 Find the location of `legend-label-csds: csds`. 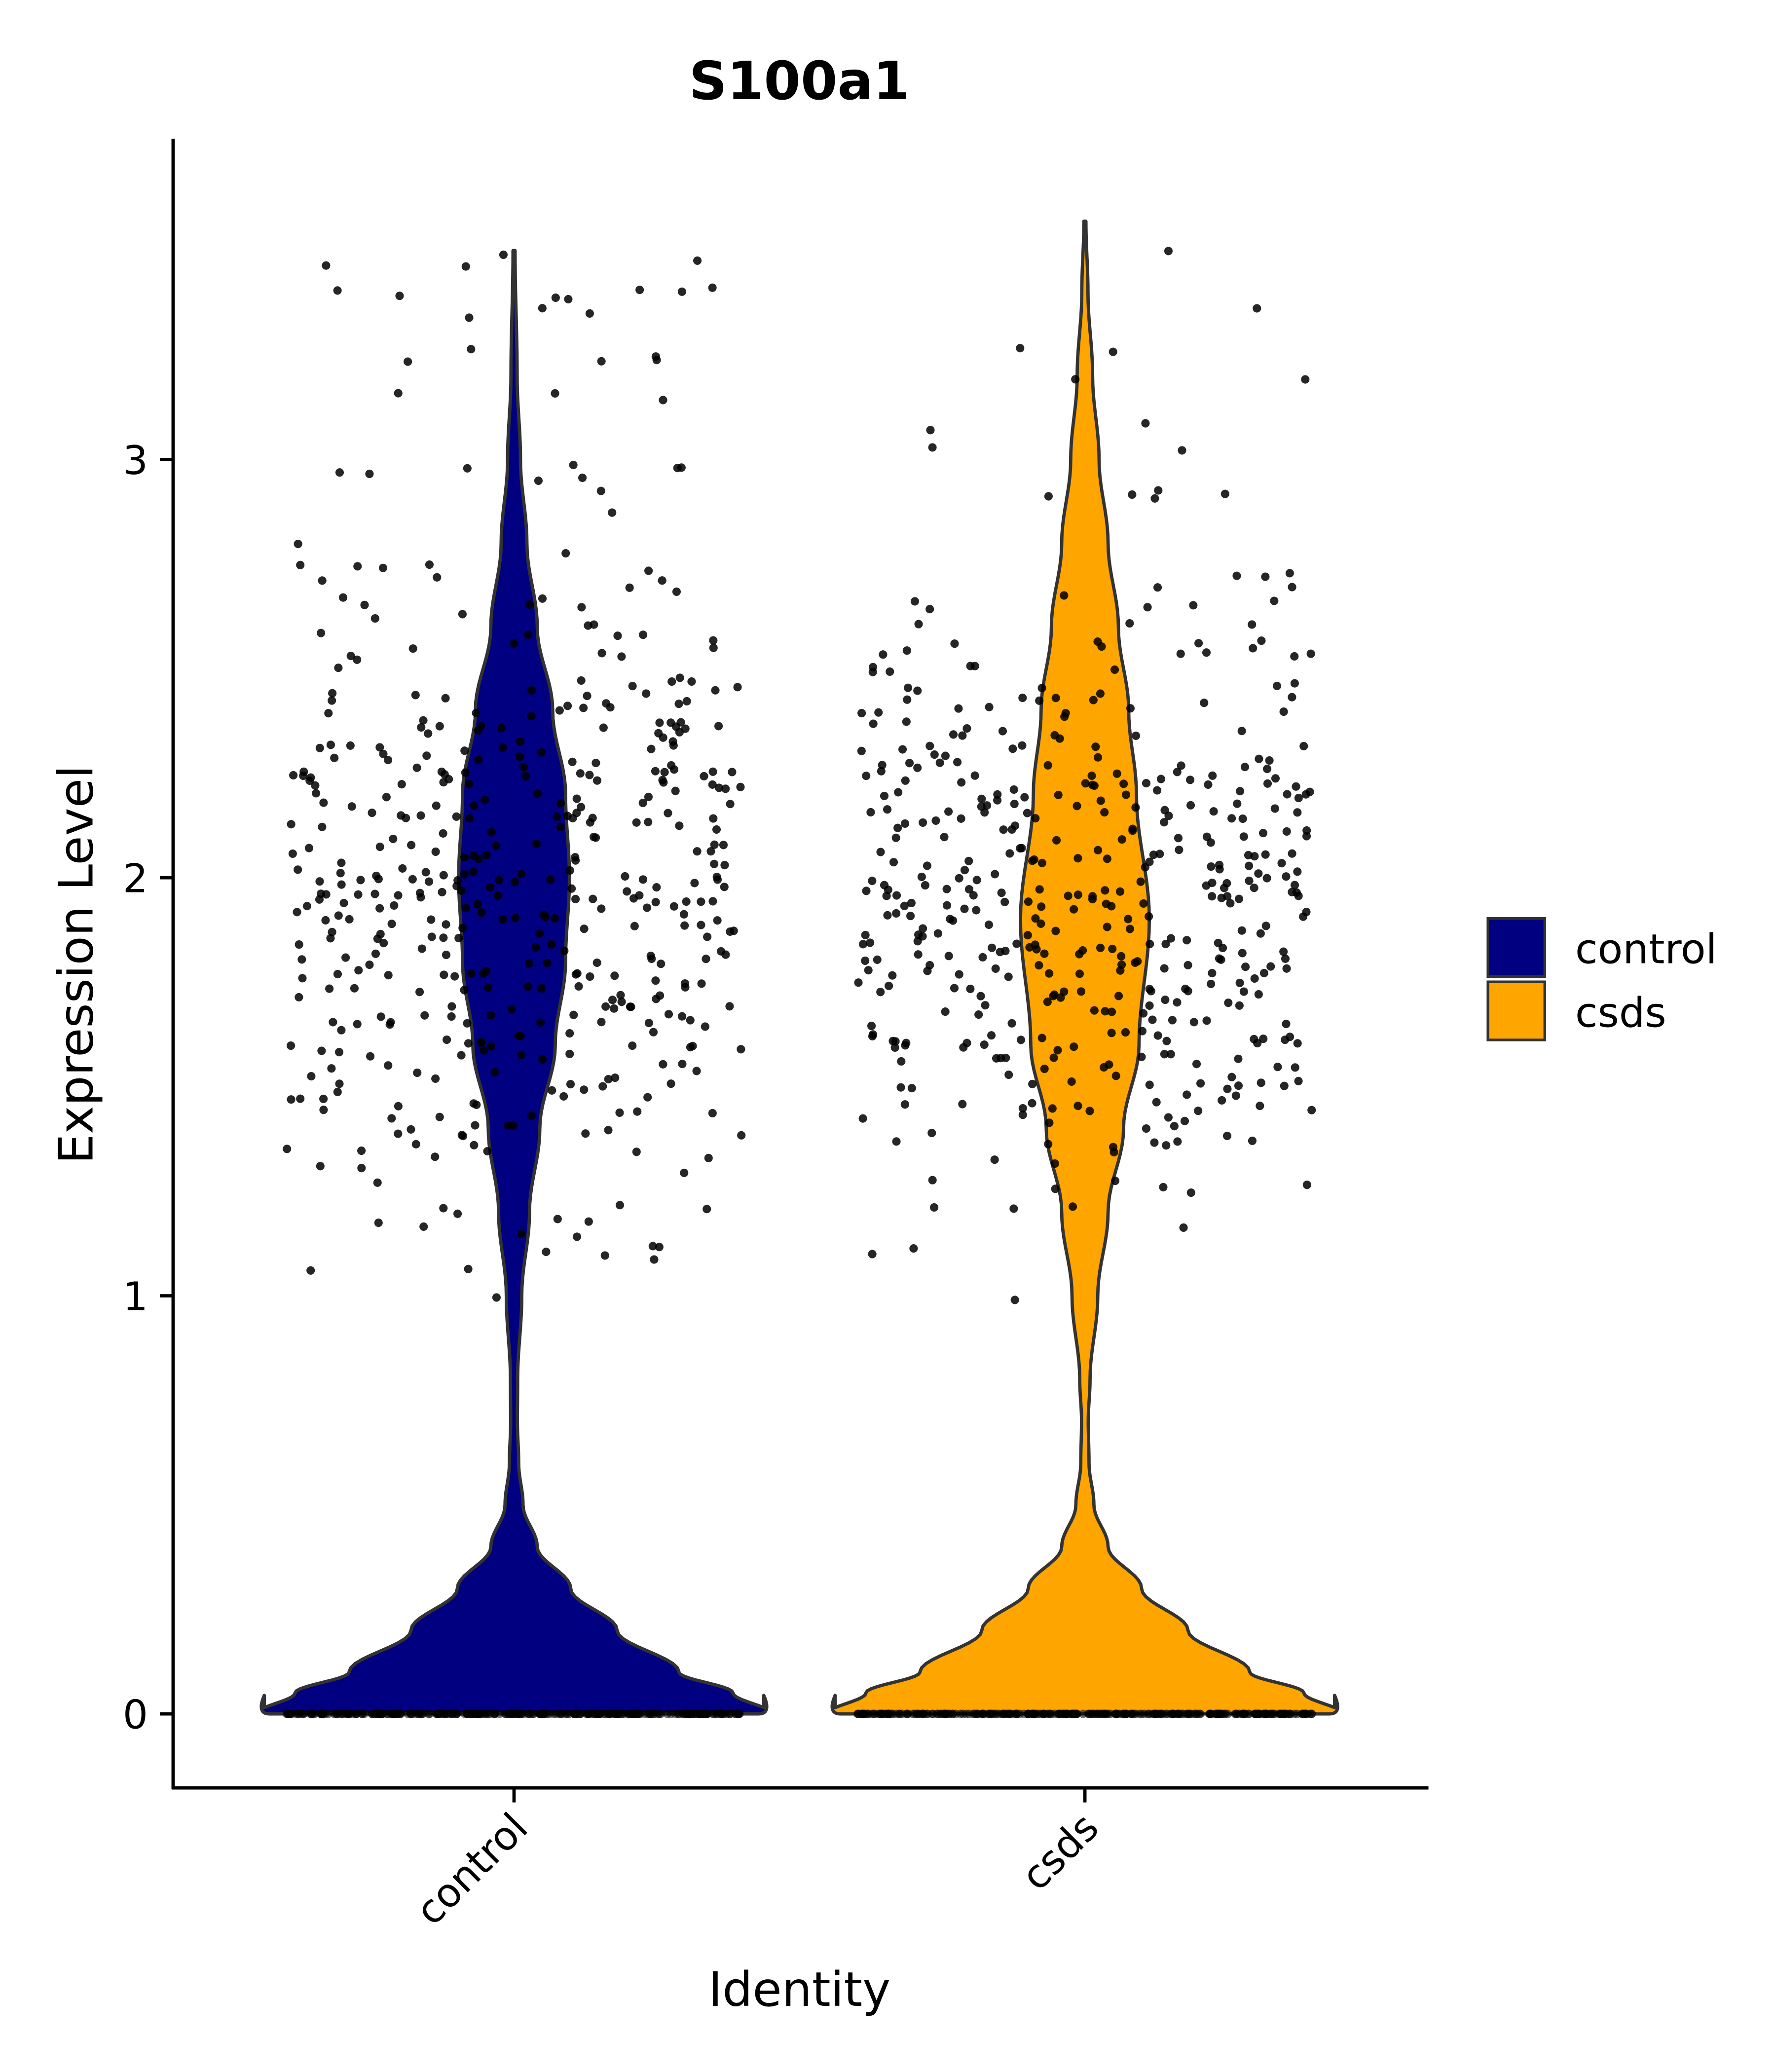

legend-label-csds: csds is located at coordinates (1621, 1013).